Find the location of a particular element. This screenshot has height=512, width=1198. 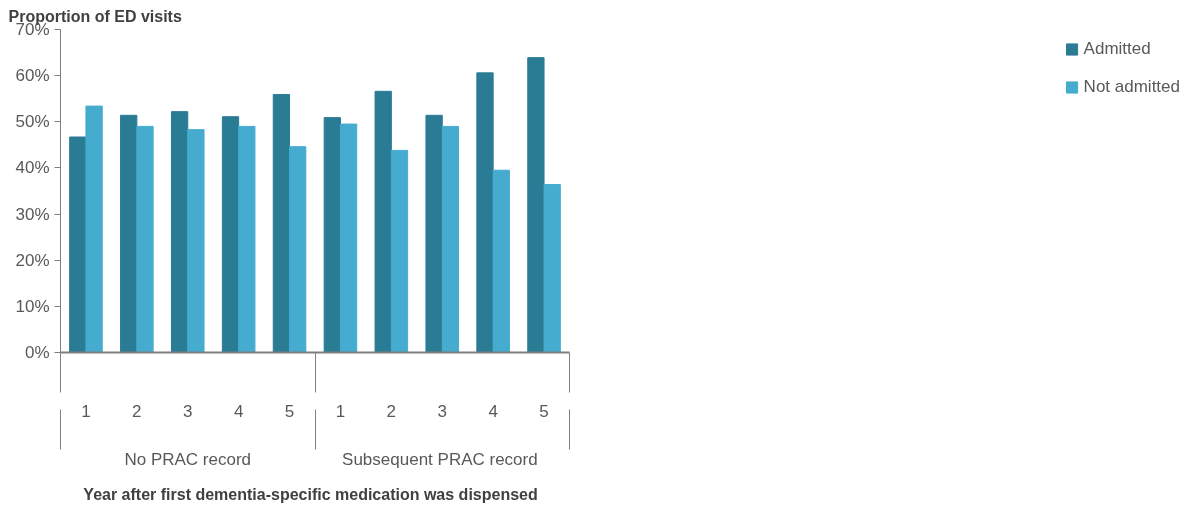

x-axis-title: Year after first dementia-specific medication was dispensed is located at coordinates (310, 494).